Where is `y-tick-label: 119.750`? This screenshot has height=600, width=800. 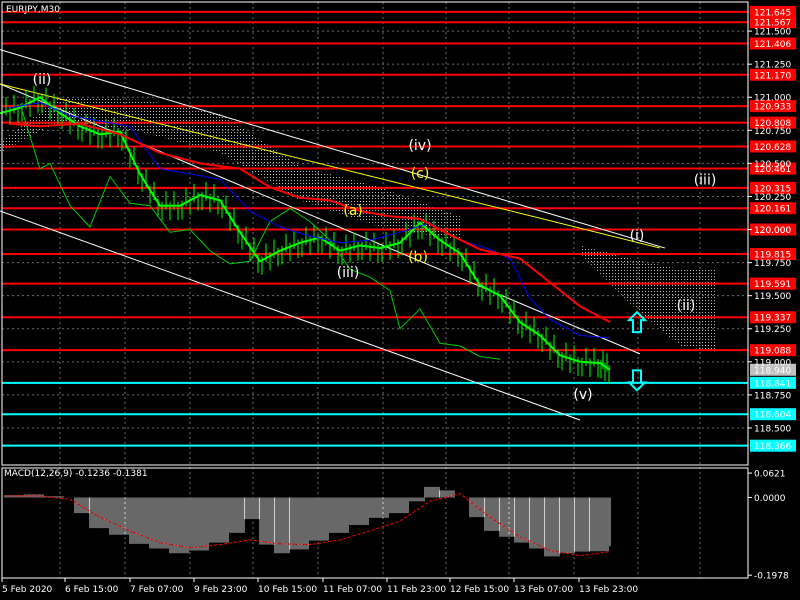
y-tick-label: 119.750 is located at coordinates (772, 264).